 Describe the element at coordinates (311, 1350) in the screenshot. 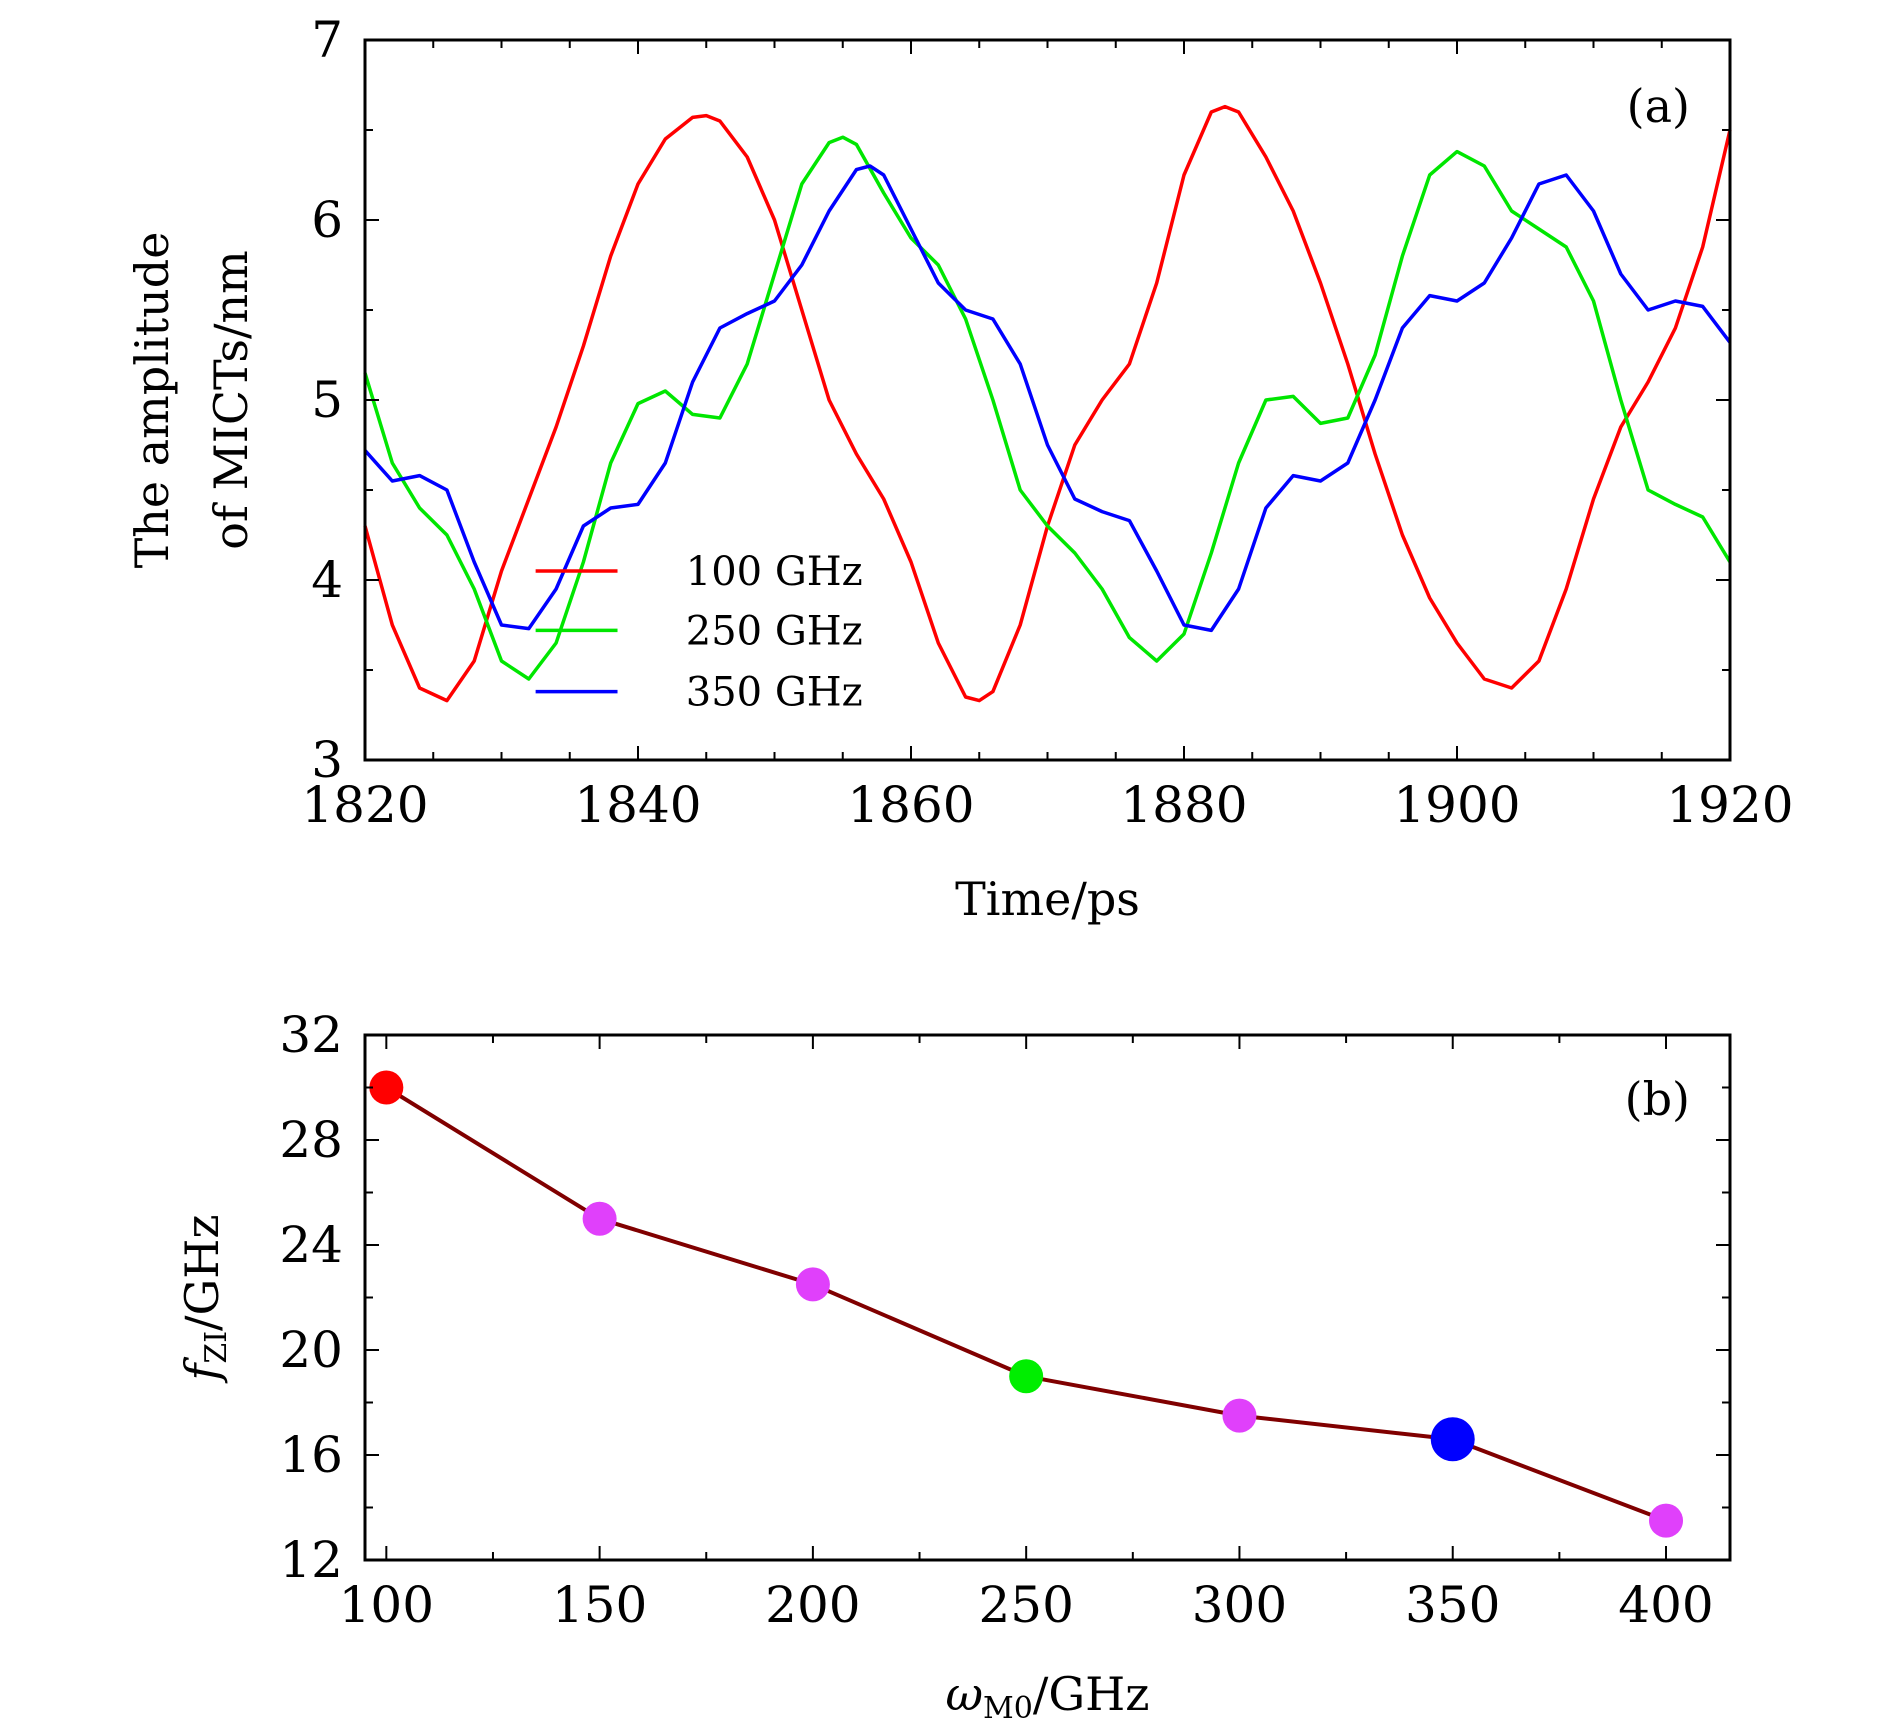

I see `y-tick-label: 20` at that location.